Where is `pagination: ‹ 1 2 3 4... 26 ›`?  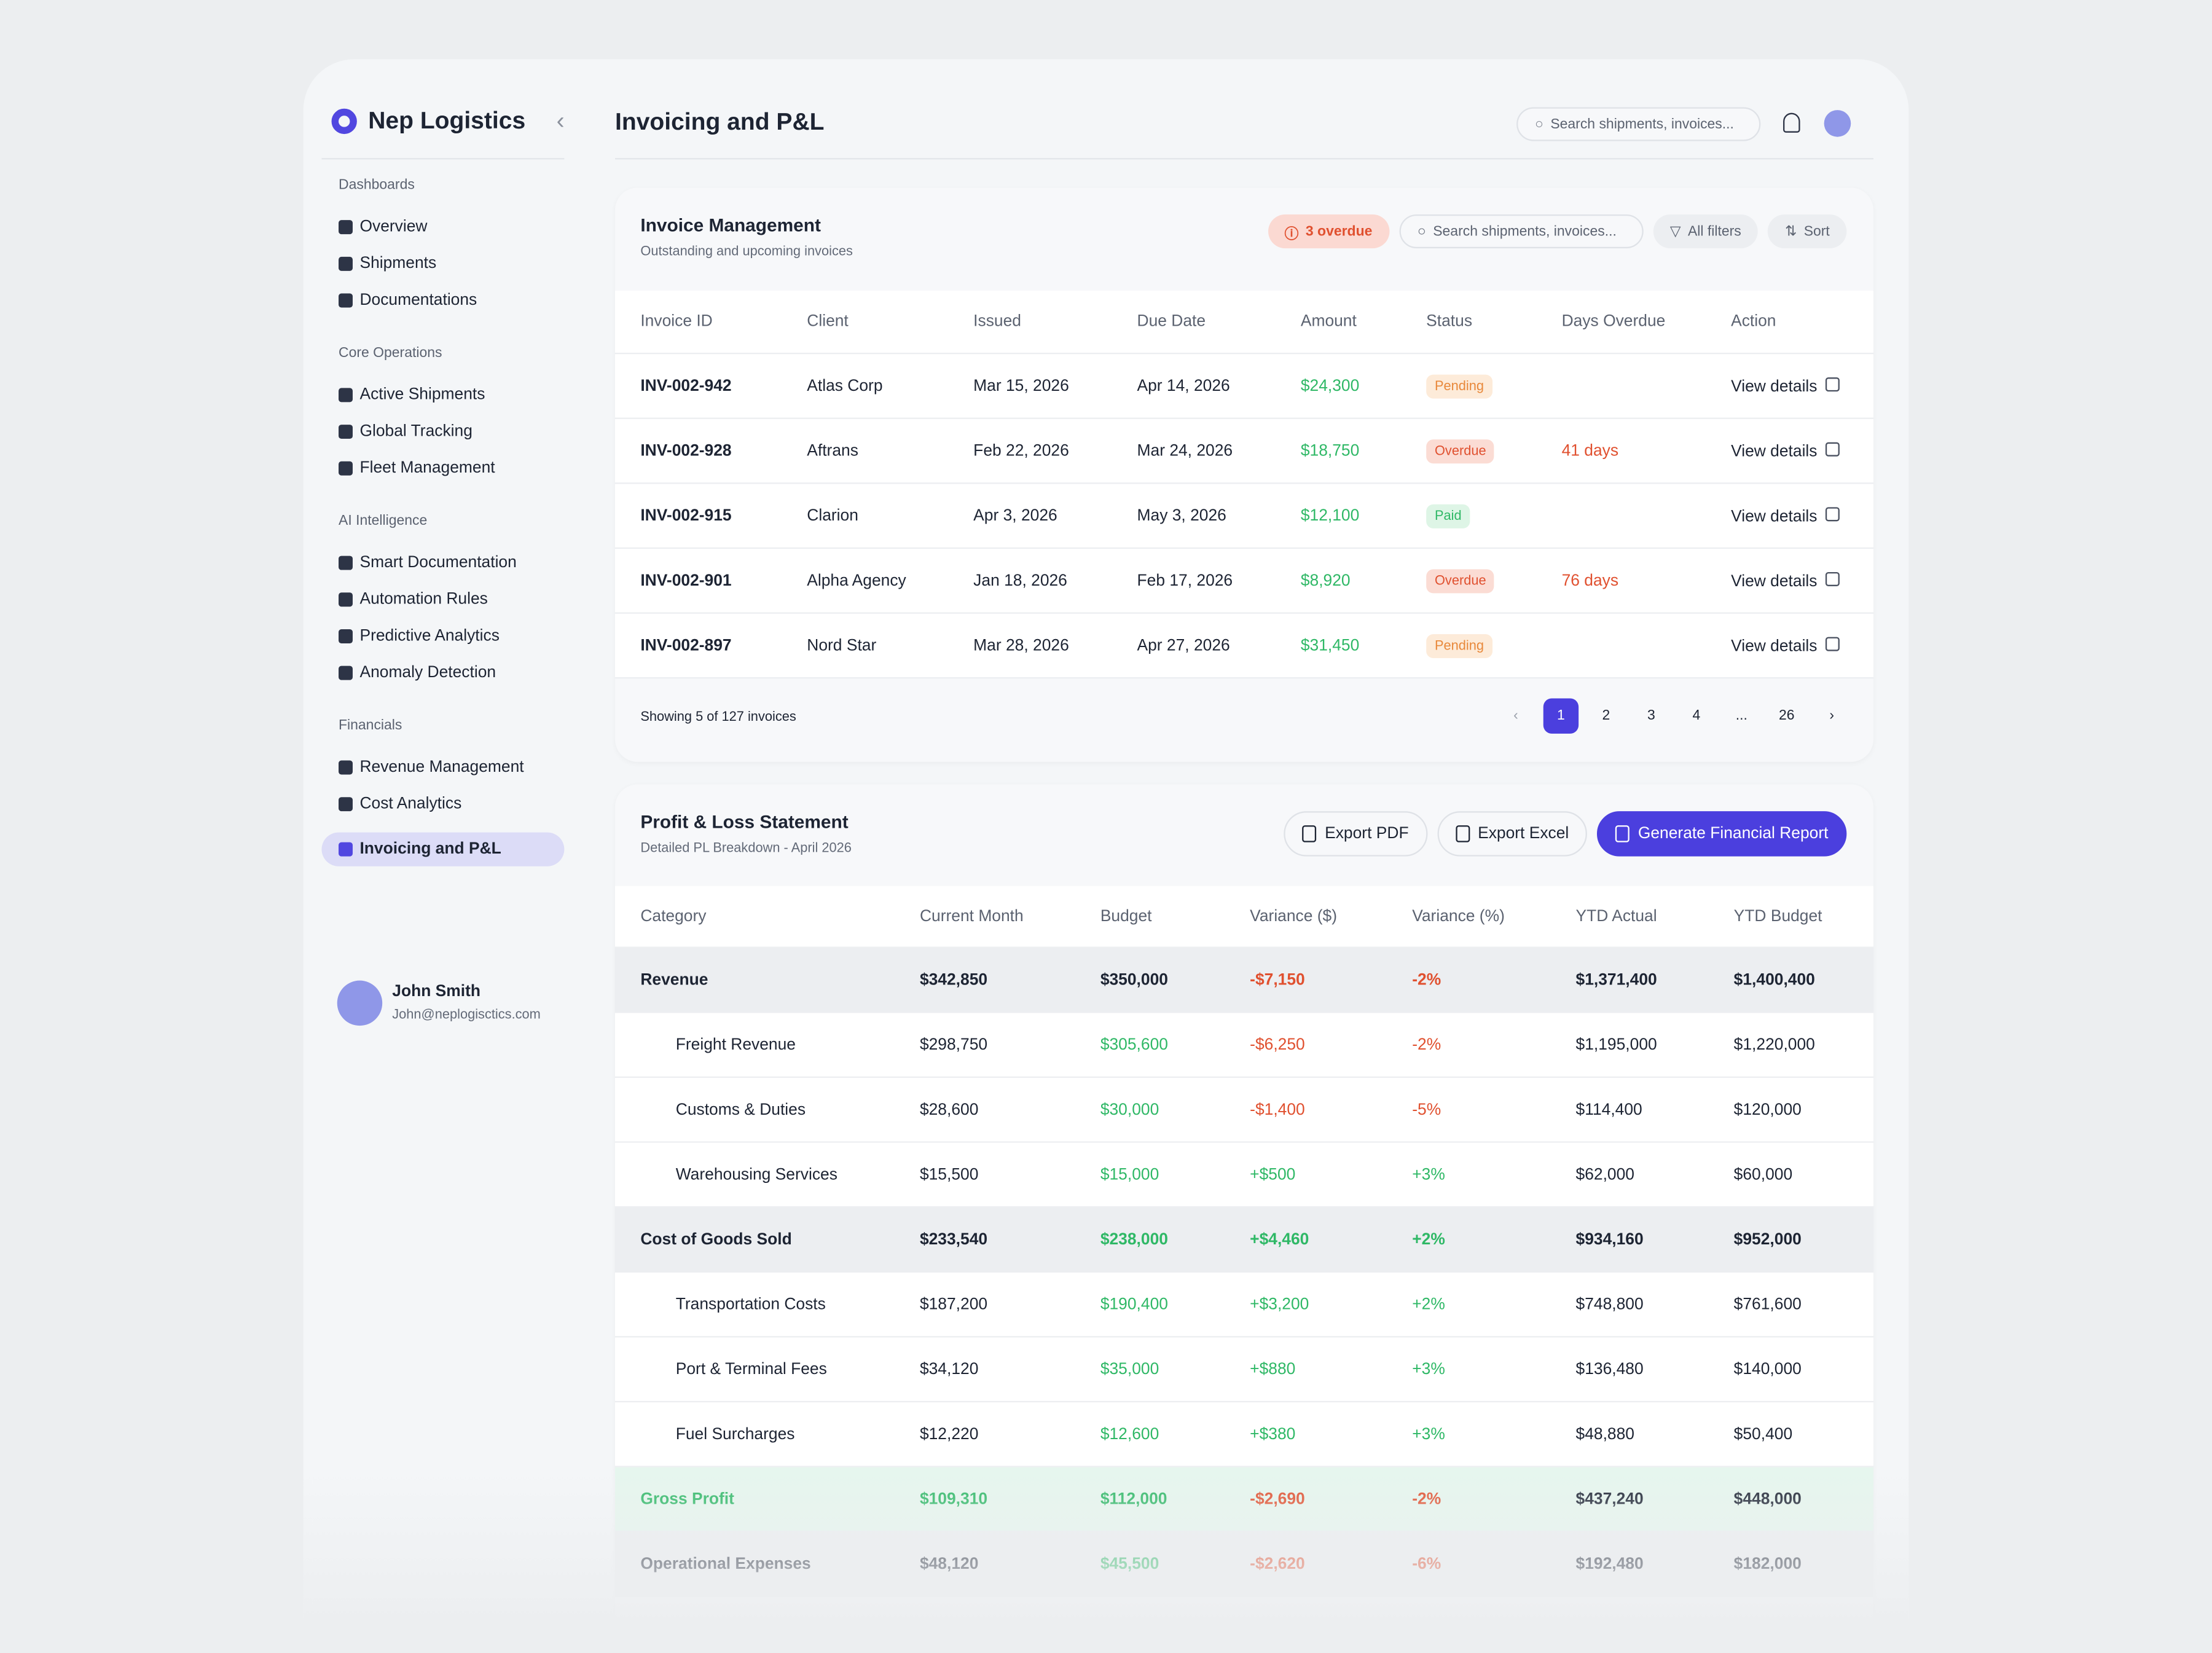
pagination: ‹ 1 2 3 4... 26 › is located at coordinates (1673, 716).